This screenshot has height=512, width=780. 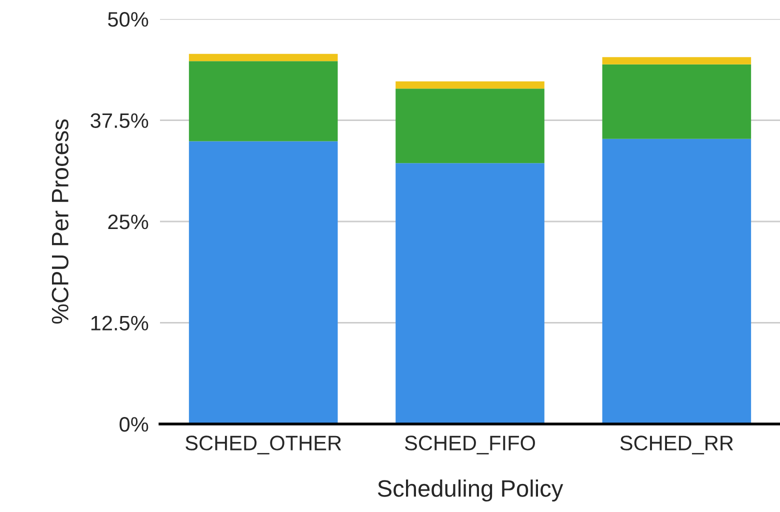 What do you see at coordinates (119, 323) in the screenshot?
I see `y-tick-label: 12.5%` at bounding box center [119, 323].